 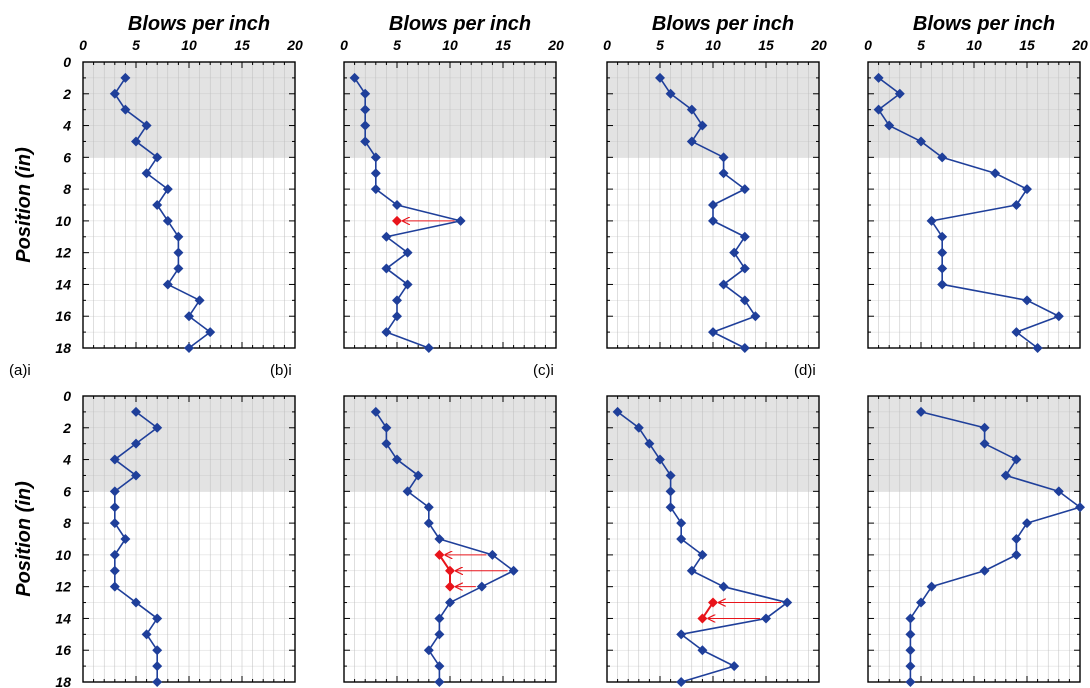 I want to click on corrected-point, so click(x=439, y=554).